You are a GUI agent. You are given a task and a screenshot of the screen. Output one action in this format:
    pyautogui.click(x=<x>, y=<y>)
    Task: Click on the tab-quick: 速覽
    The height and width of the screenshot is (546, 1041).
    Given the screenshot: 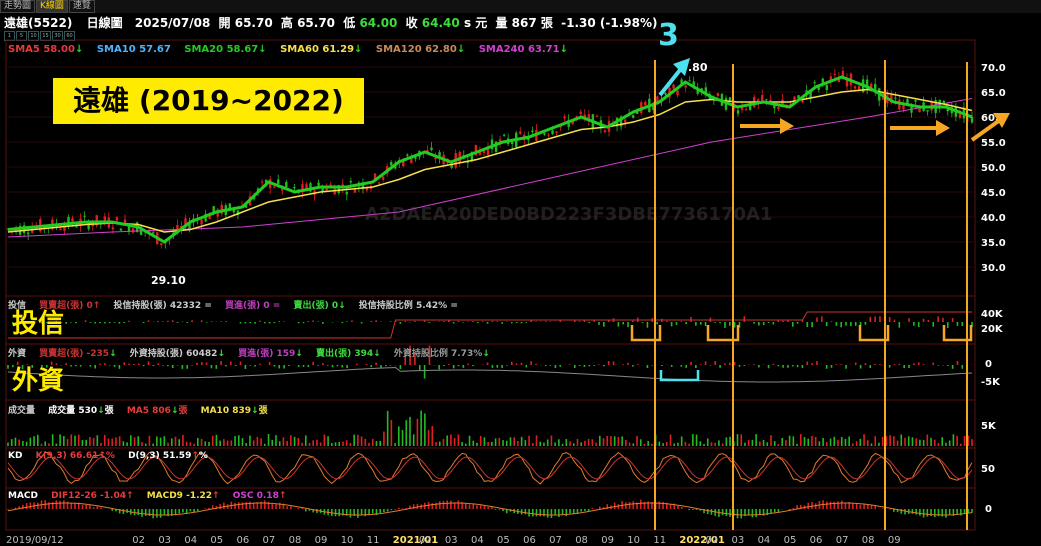 What is the action you would take?
    pyautogui.click(x=81, y=6)
    